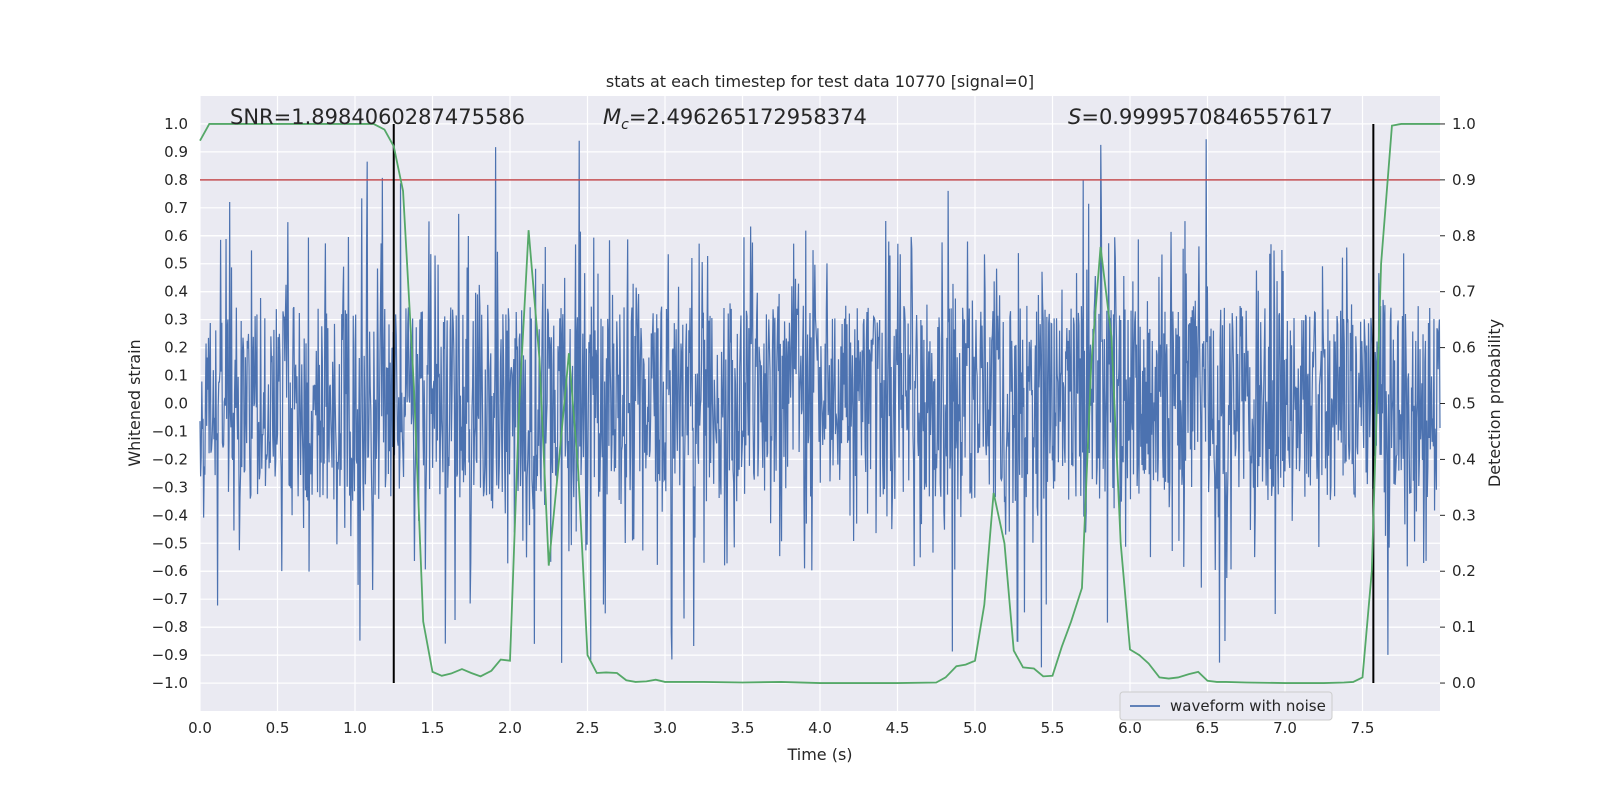 This screenshot has width=1600, height=800. I want to click on y-tick-label: −0.5, so click(170, 543).